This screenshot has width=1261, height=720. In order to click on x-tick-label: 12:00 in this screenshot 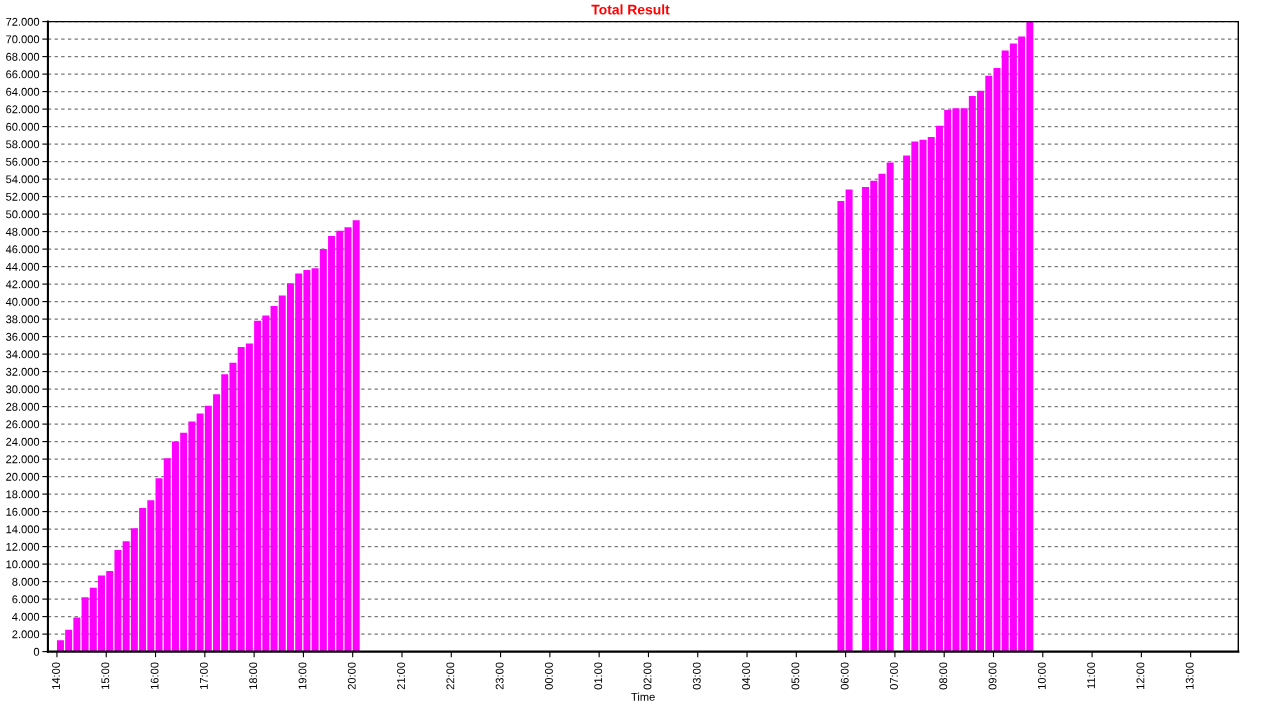, I will do `click(1140, 675)`.